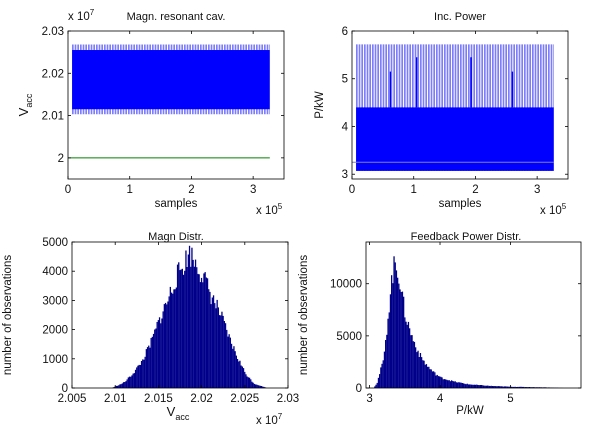 The height and width of the screenshot is (431, 609). Describe the element at coordinates (55, 243) in the screenshot. I see `y-tick-label: 5000` at that location.